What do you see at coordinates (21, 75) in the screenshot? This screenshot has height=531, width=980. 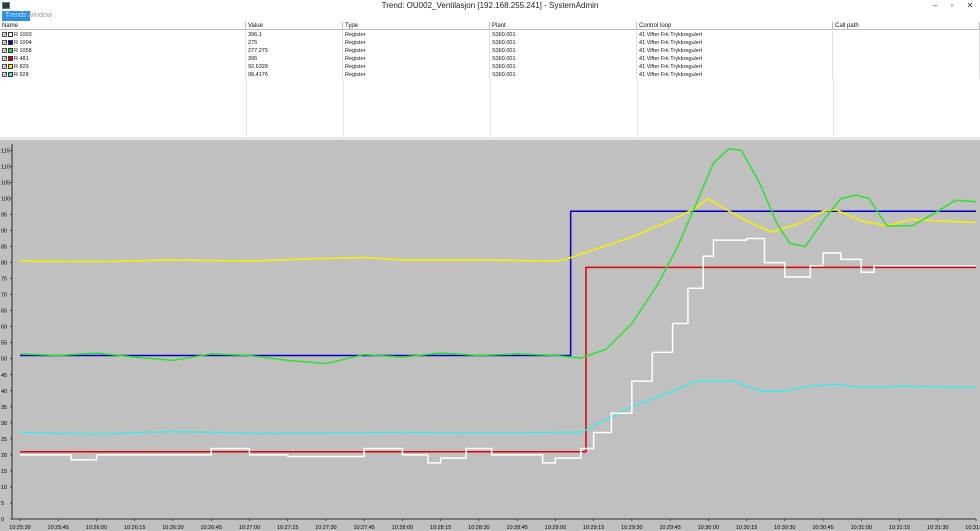 I see `signal-name: R 928` at bounding box center [21, 75].